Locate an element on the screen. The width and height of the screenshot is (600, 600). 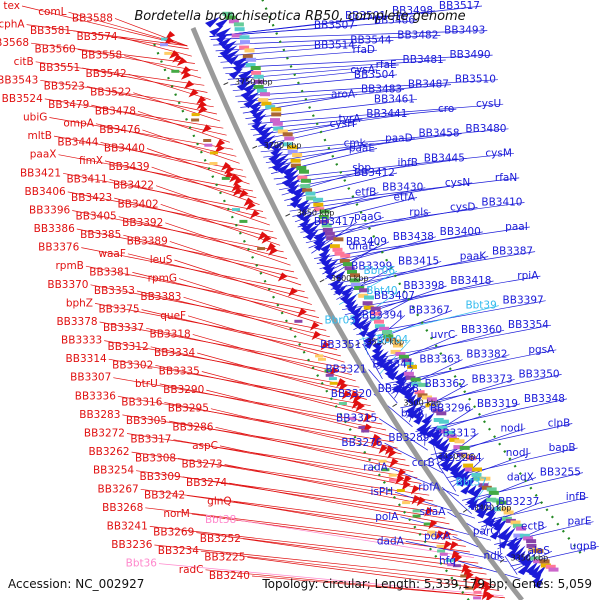
right-gene-label: tyrA is located at coordinates (350, 119).